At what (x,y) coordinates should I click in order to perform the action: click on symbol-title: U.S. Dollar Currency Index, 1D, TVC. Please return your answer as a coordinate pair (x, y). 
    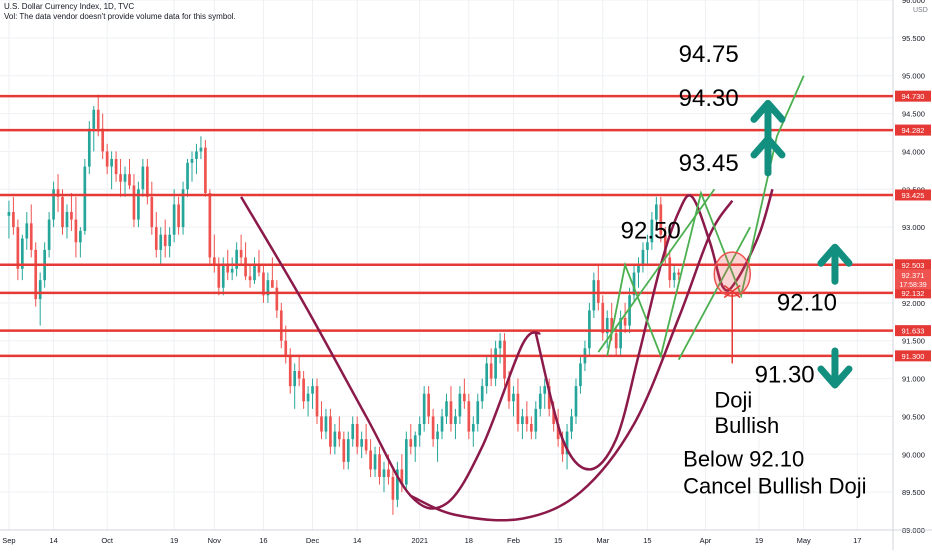
    Looking at the image, I should click on (69, 6).